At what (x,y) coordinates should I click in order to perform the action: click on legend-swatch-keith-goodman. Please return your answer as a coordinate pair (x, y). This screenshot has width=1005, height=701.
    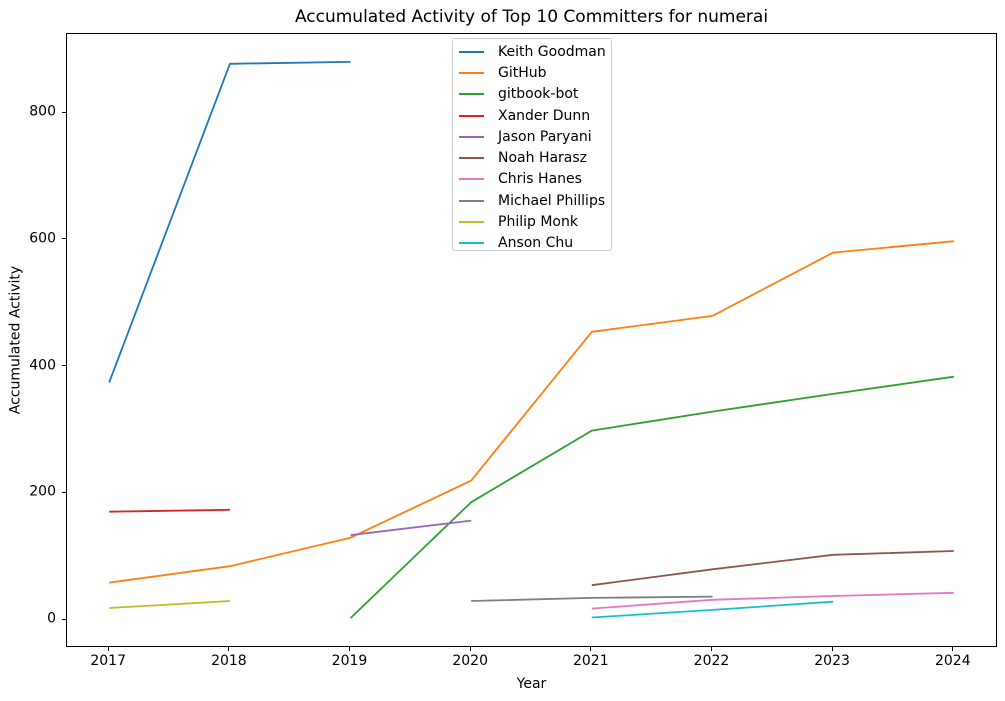
    Looking at the image, I should click on (471, 51).